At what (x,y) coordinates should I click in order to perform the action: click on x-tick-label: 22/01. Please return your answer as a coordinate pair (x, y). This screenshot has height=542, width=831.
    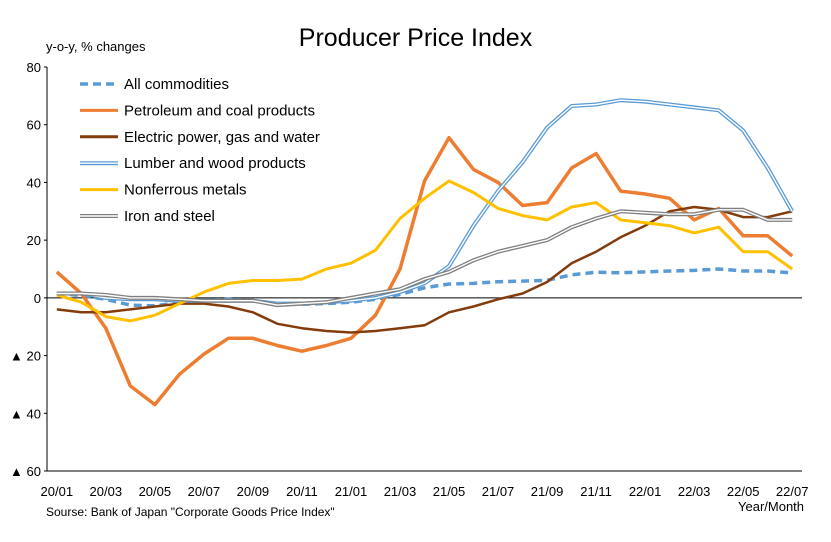
    Looking at the image, I should click on (645, 491).